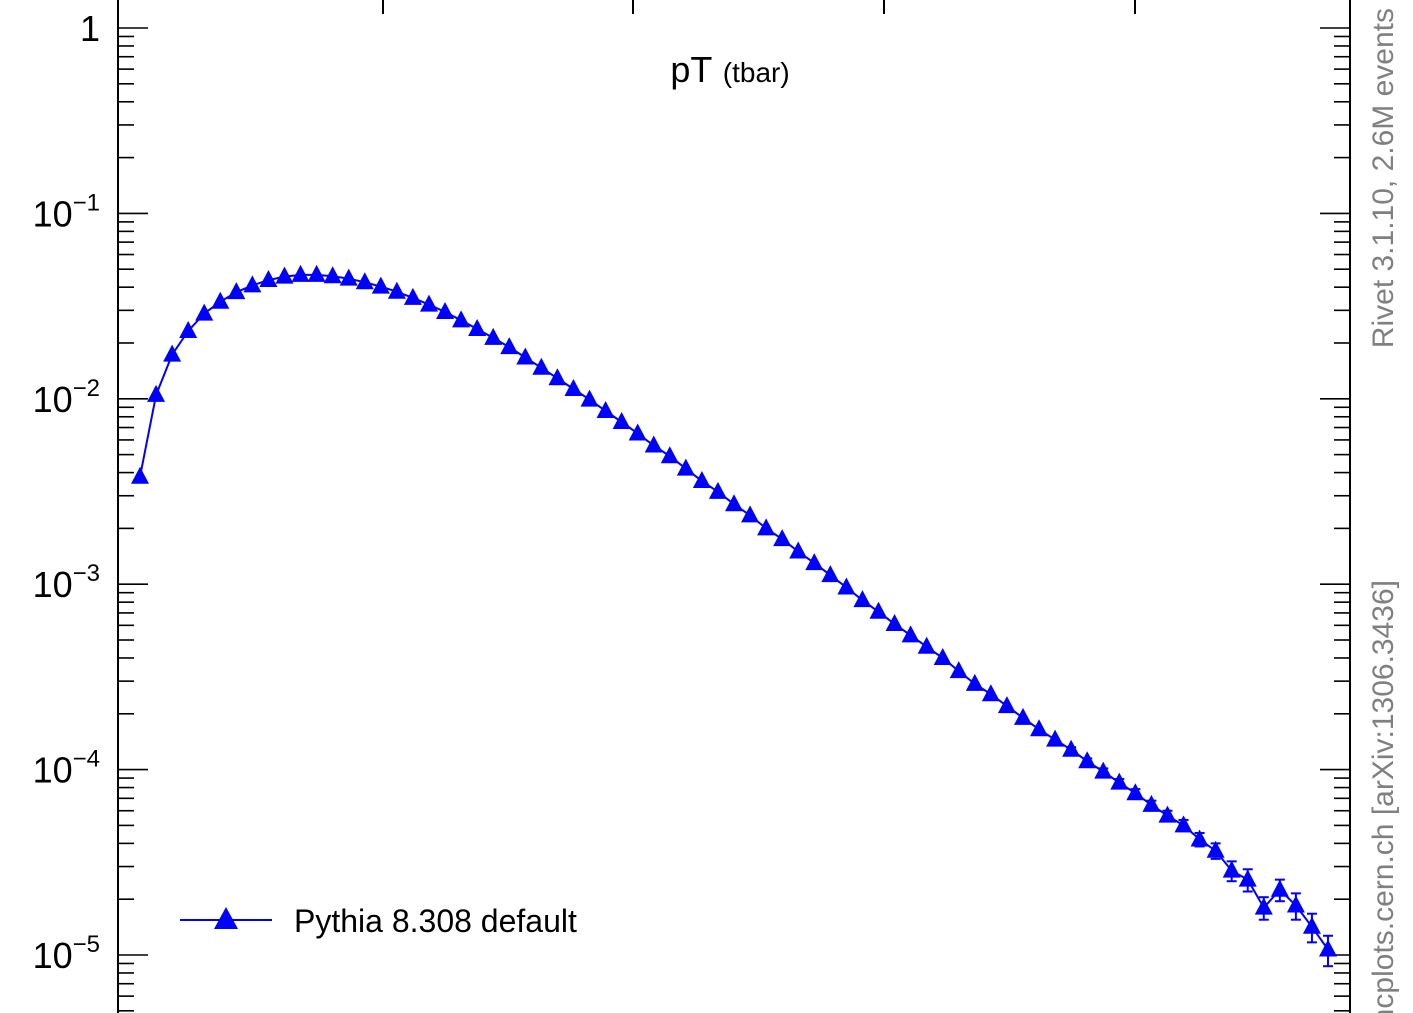 Image resolution: width=1413 pixels, height=1013 pixels. I want to click on side-label-bottom: mcplots.cern.ch [arXiv:1306.3436], so click(1383, 796).